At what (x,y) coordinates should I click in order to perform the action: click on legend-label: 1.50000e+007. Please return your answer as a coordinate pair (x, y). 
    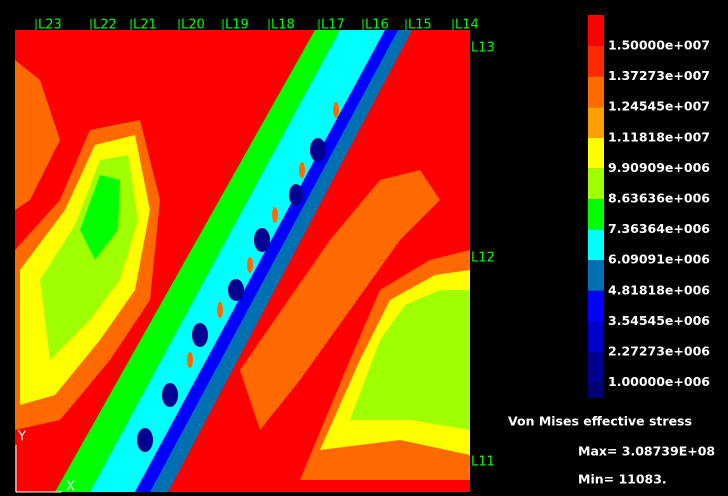
    Looking at the image, I should click on (659, 45).